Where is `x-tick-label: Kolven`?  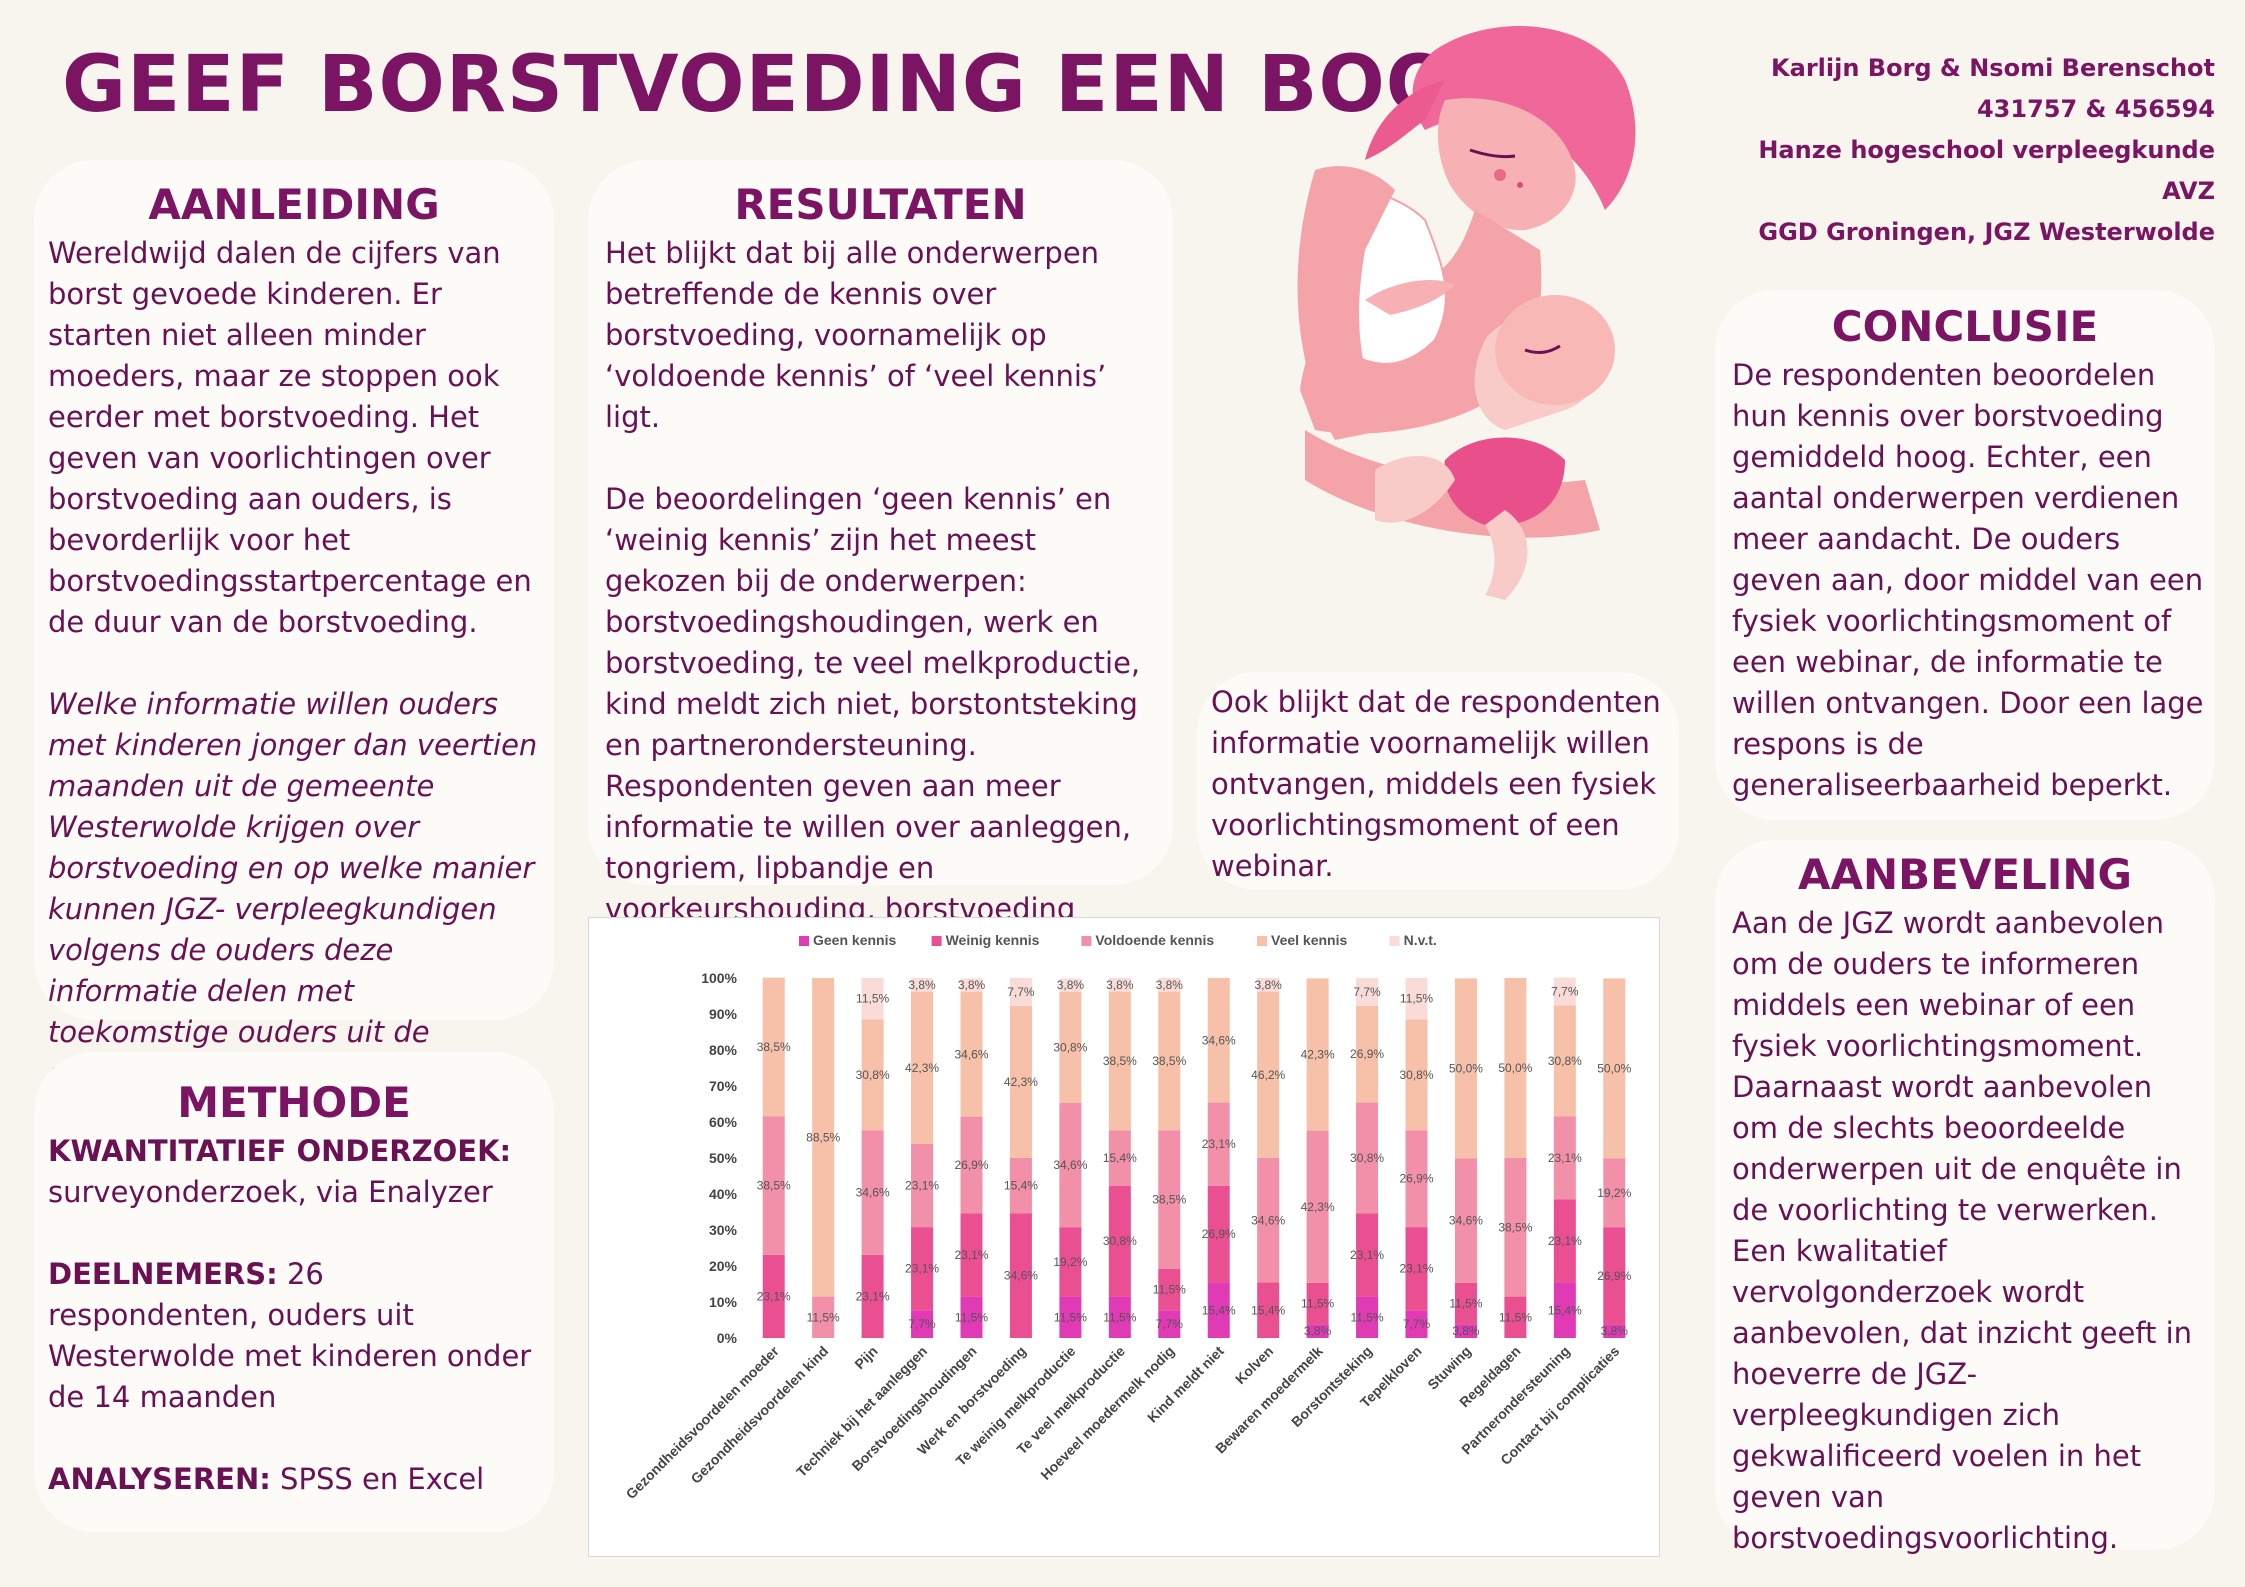 x-tick-label: Kolven is located at coordinates (1254, 1365).